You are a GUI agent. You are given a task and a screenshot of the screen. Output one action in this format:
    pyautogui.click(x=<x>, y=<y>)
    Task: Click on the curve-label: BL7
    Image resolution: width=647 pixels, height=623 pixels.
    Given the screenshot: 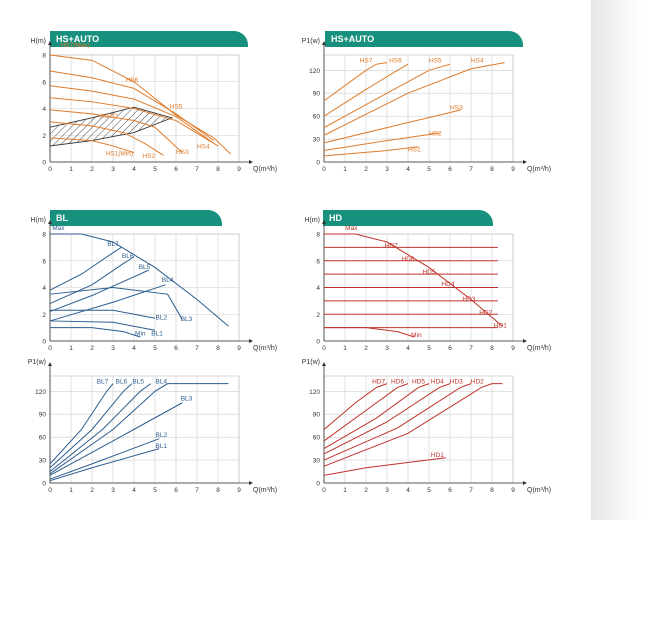 What is the action you would take?
    pyautogui.click(x=103, y=382)
    